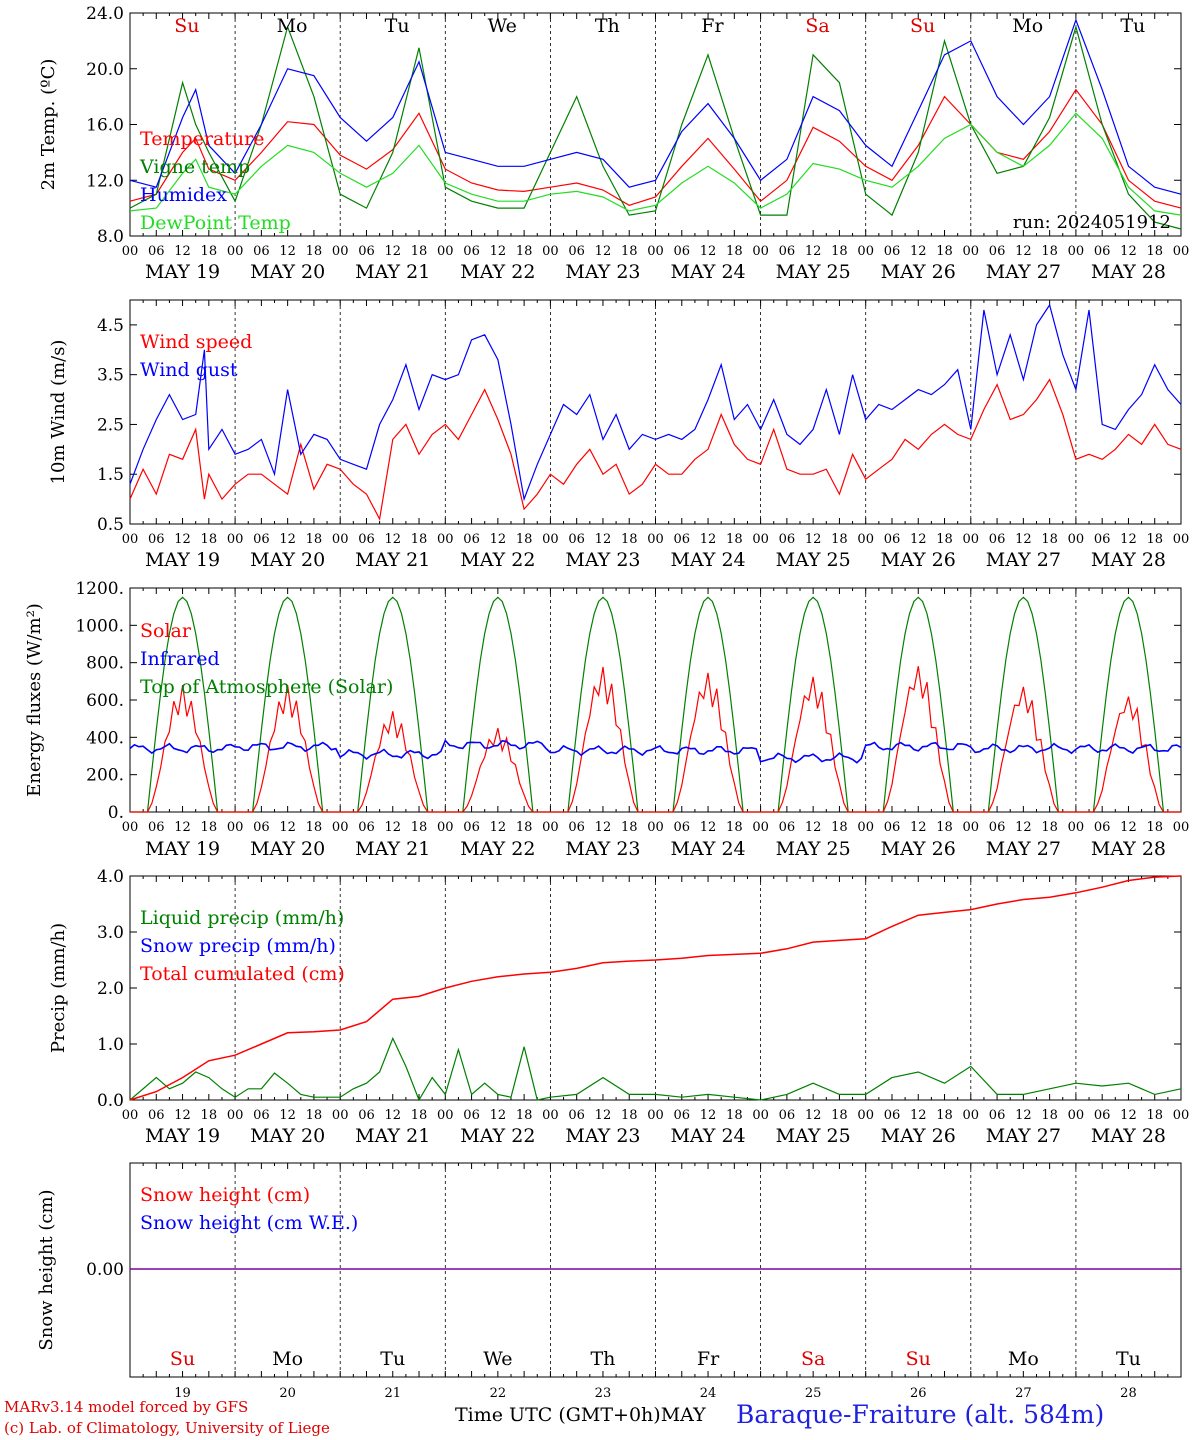  What do you see at coordinates (1128, 560) in the screenshot?
I see `date-label: MAY 28` at bounding box center [1128, 560].